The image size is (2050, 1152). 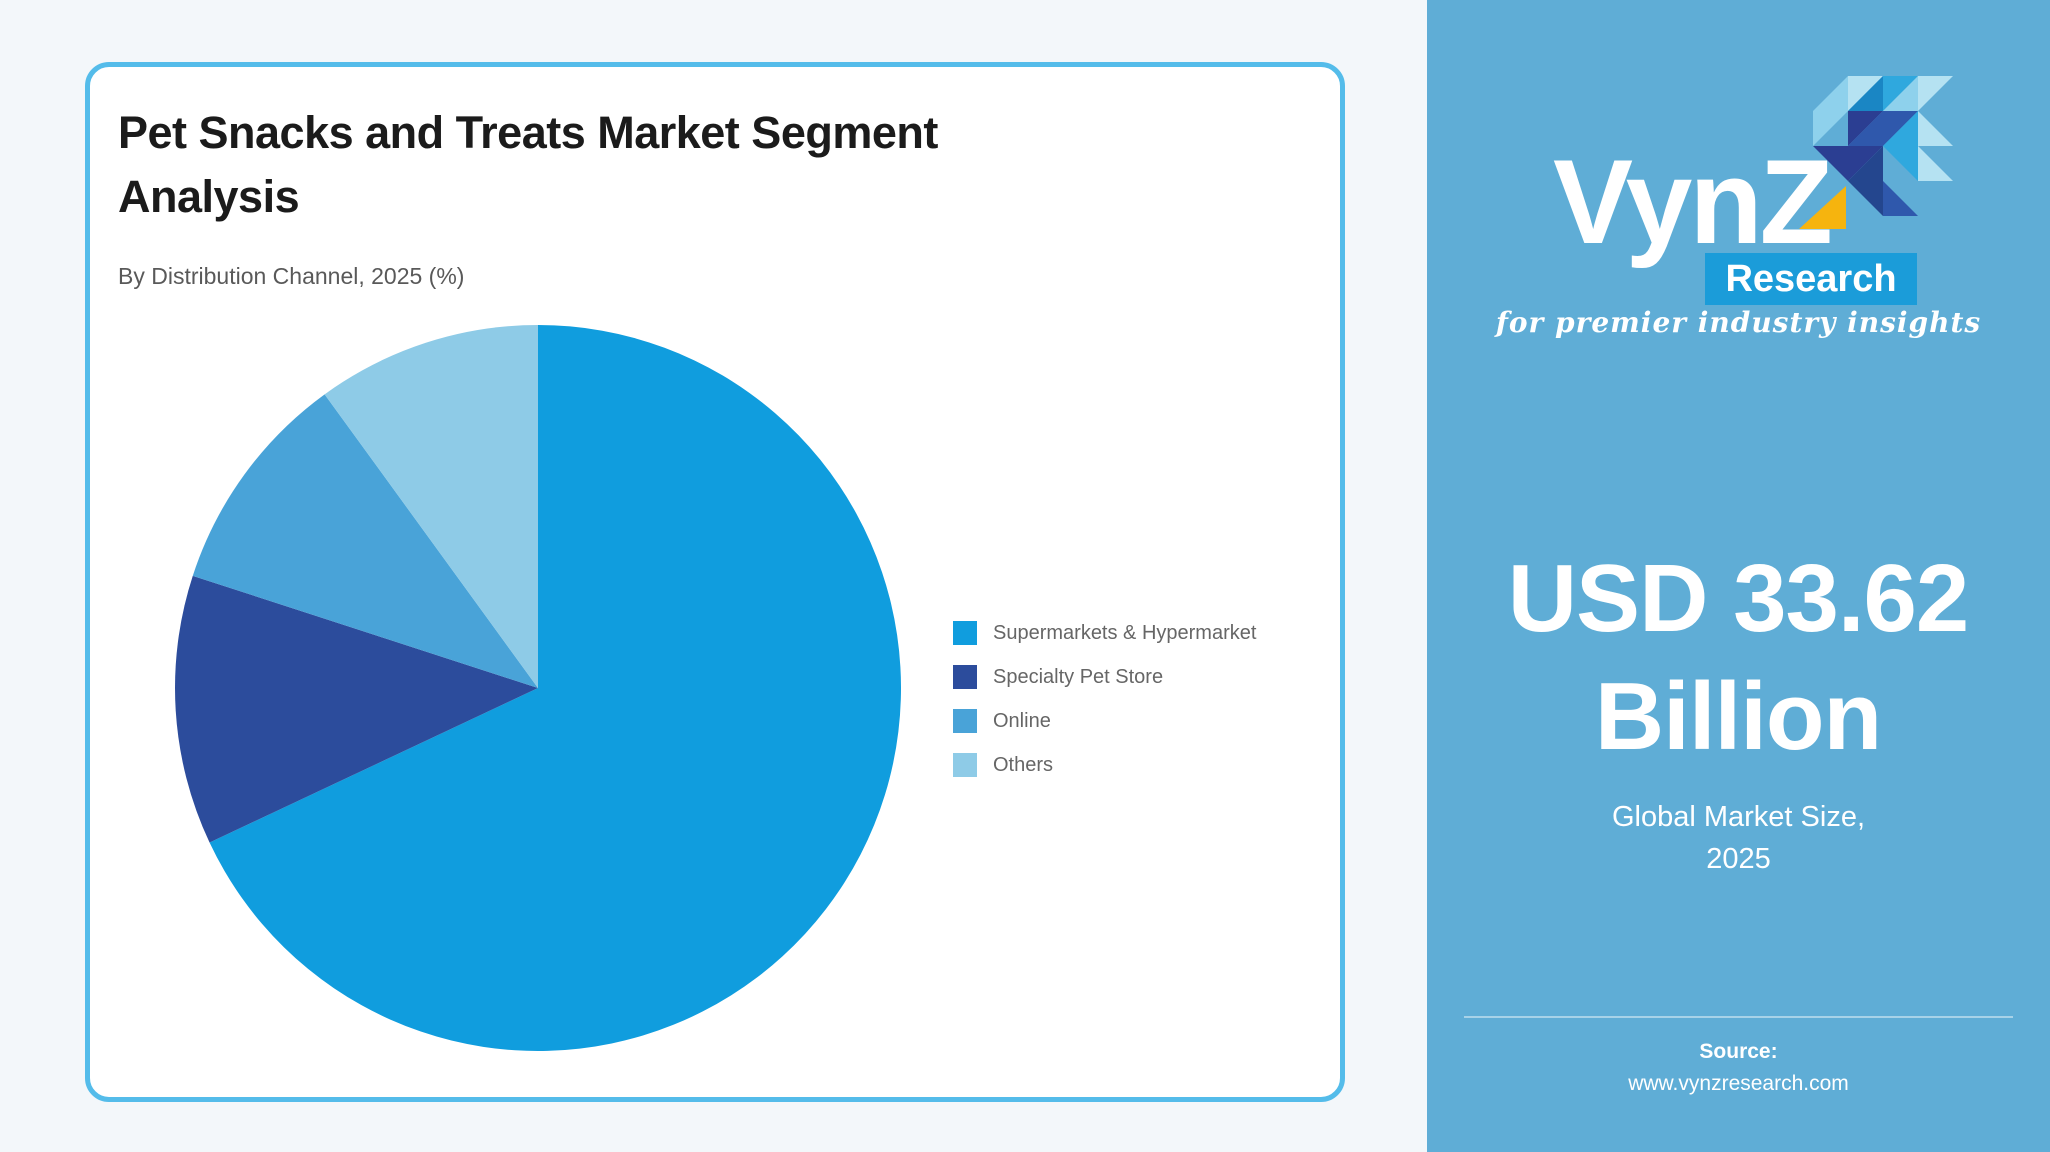 I want to click on legend-item: Others, so click(x=1104, y=765).